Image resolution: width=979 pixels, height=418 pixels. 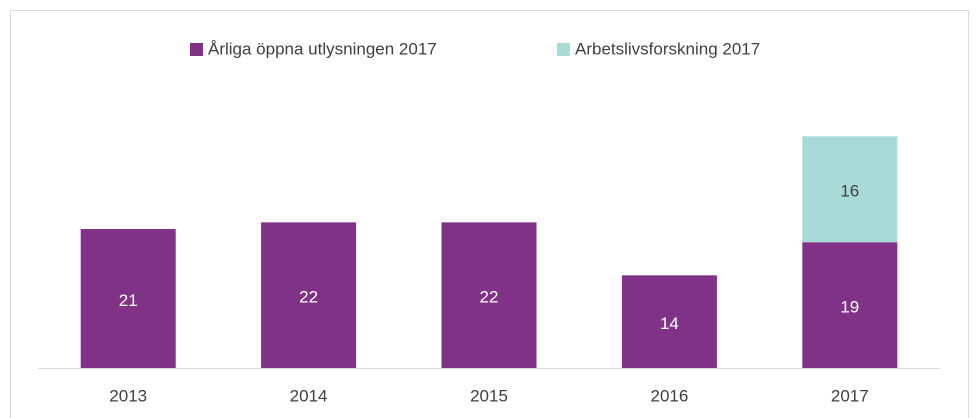 What do you see at coordinates (489, 395) in the screenshot?
I see `x-tick-label: 2015` at bounding box center [489, 395].